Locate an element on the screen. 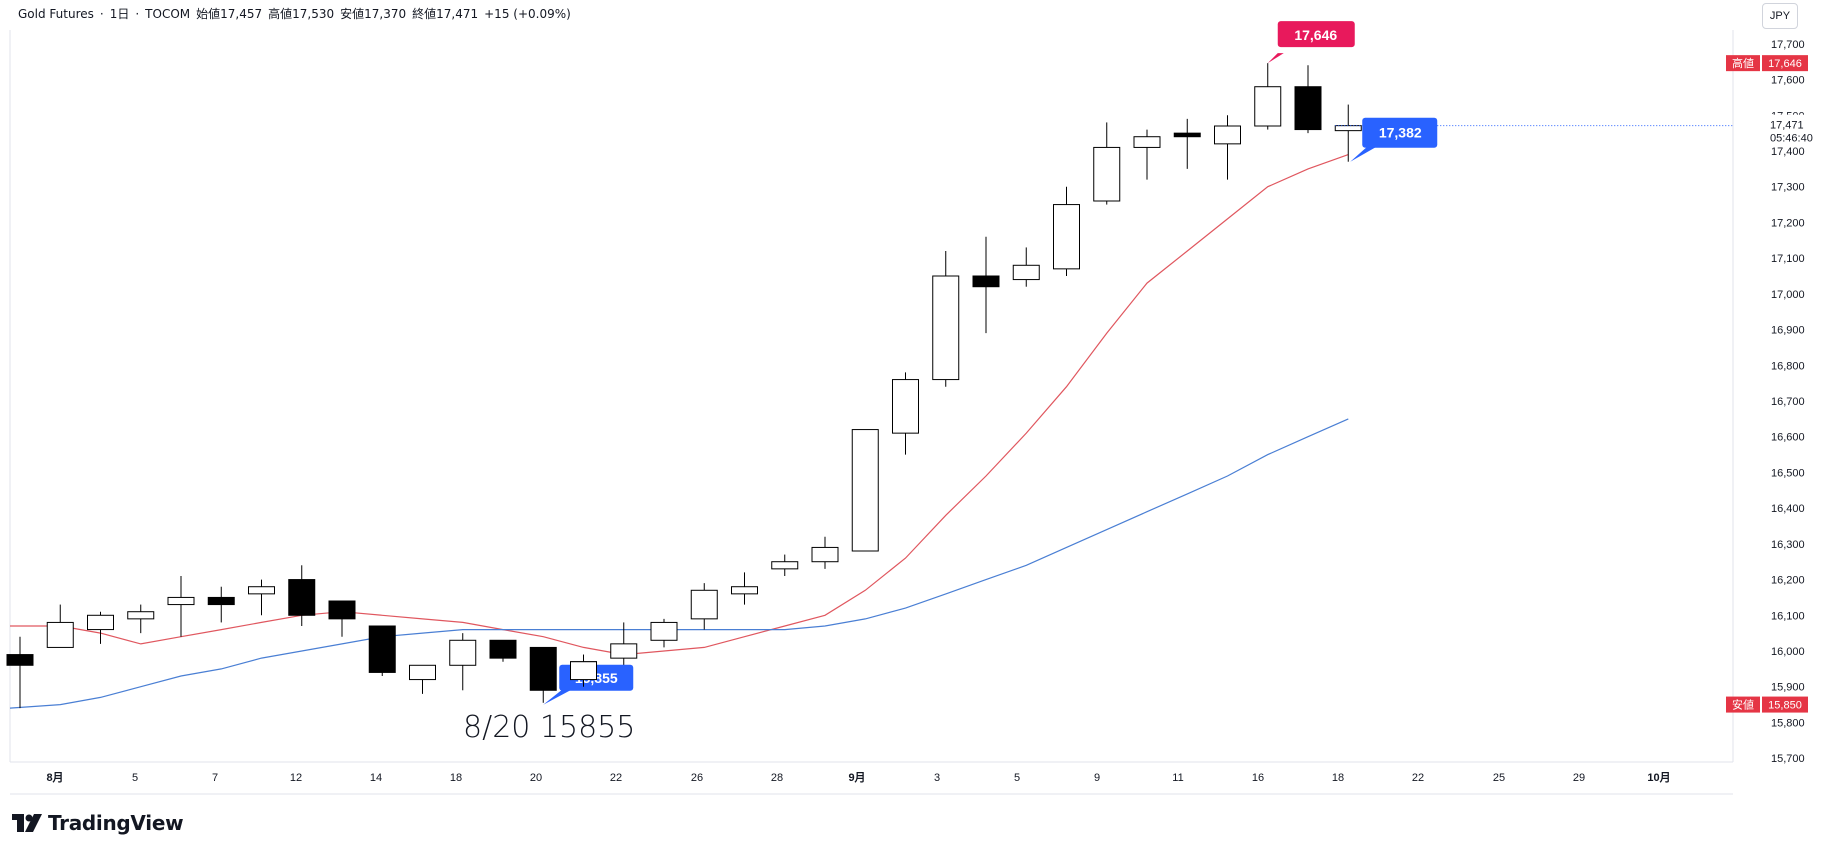 This screenshot has width=1831, height=848. axis-high-tag-label: 高値 is located at coordinates (1743, 63).